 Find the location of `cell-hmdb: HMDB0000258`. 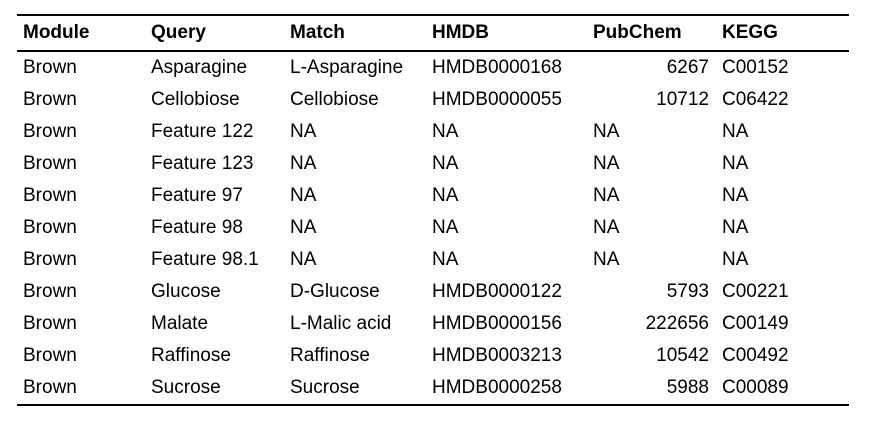

cell-hmdb: HMDB0000258 is located at coordinates (497, 387).